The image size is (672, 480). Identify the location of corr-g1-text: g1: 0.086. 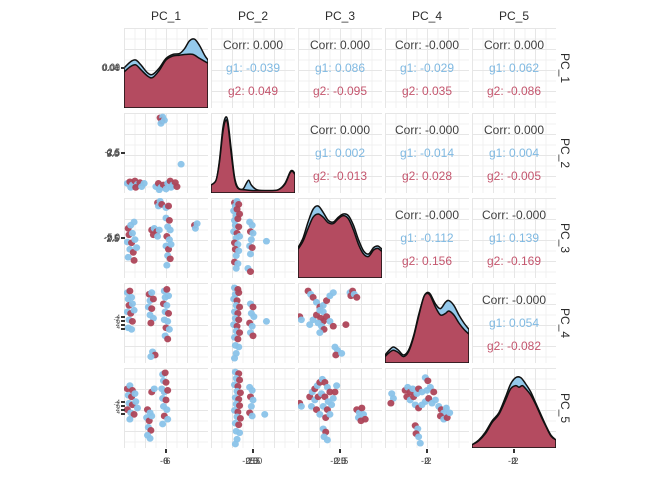
(340, 68).